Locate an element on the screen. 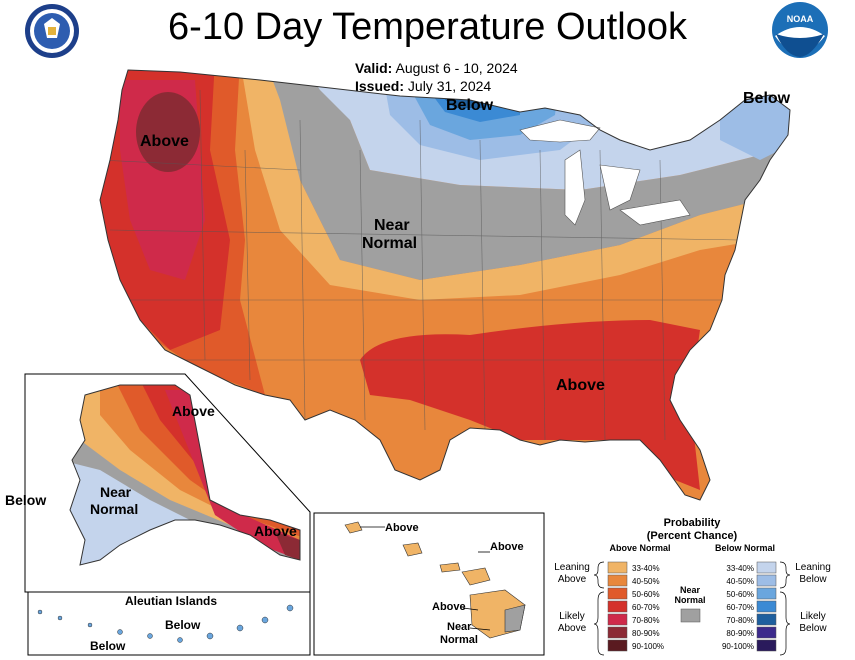 Image resolution: width=855 pixels, height=660 pixels. above-normal-label-3: 60-70% is located at coordinates (646, 607).